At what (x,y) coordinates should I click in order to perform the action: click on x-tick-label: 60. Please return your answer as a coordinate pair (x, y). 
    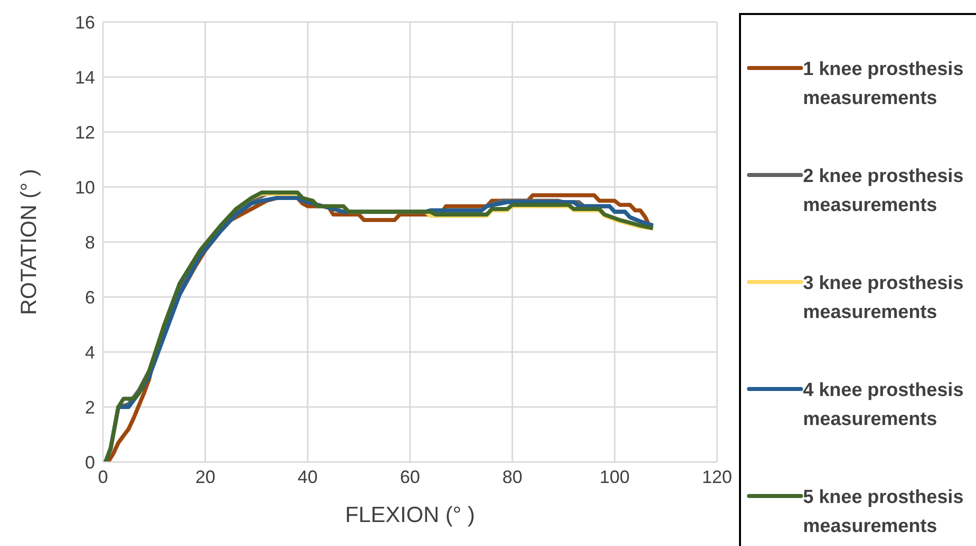
    Looking at the image, I should click on (410, 476).